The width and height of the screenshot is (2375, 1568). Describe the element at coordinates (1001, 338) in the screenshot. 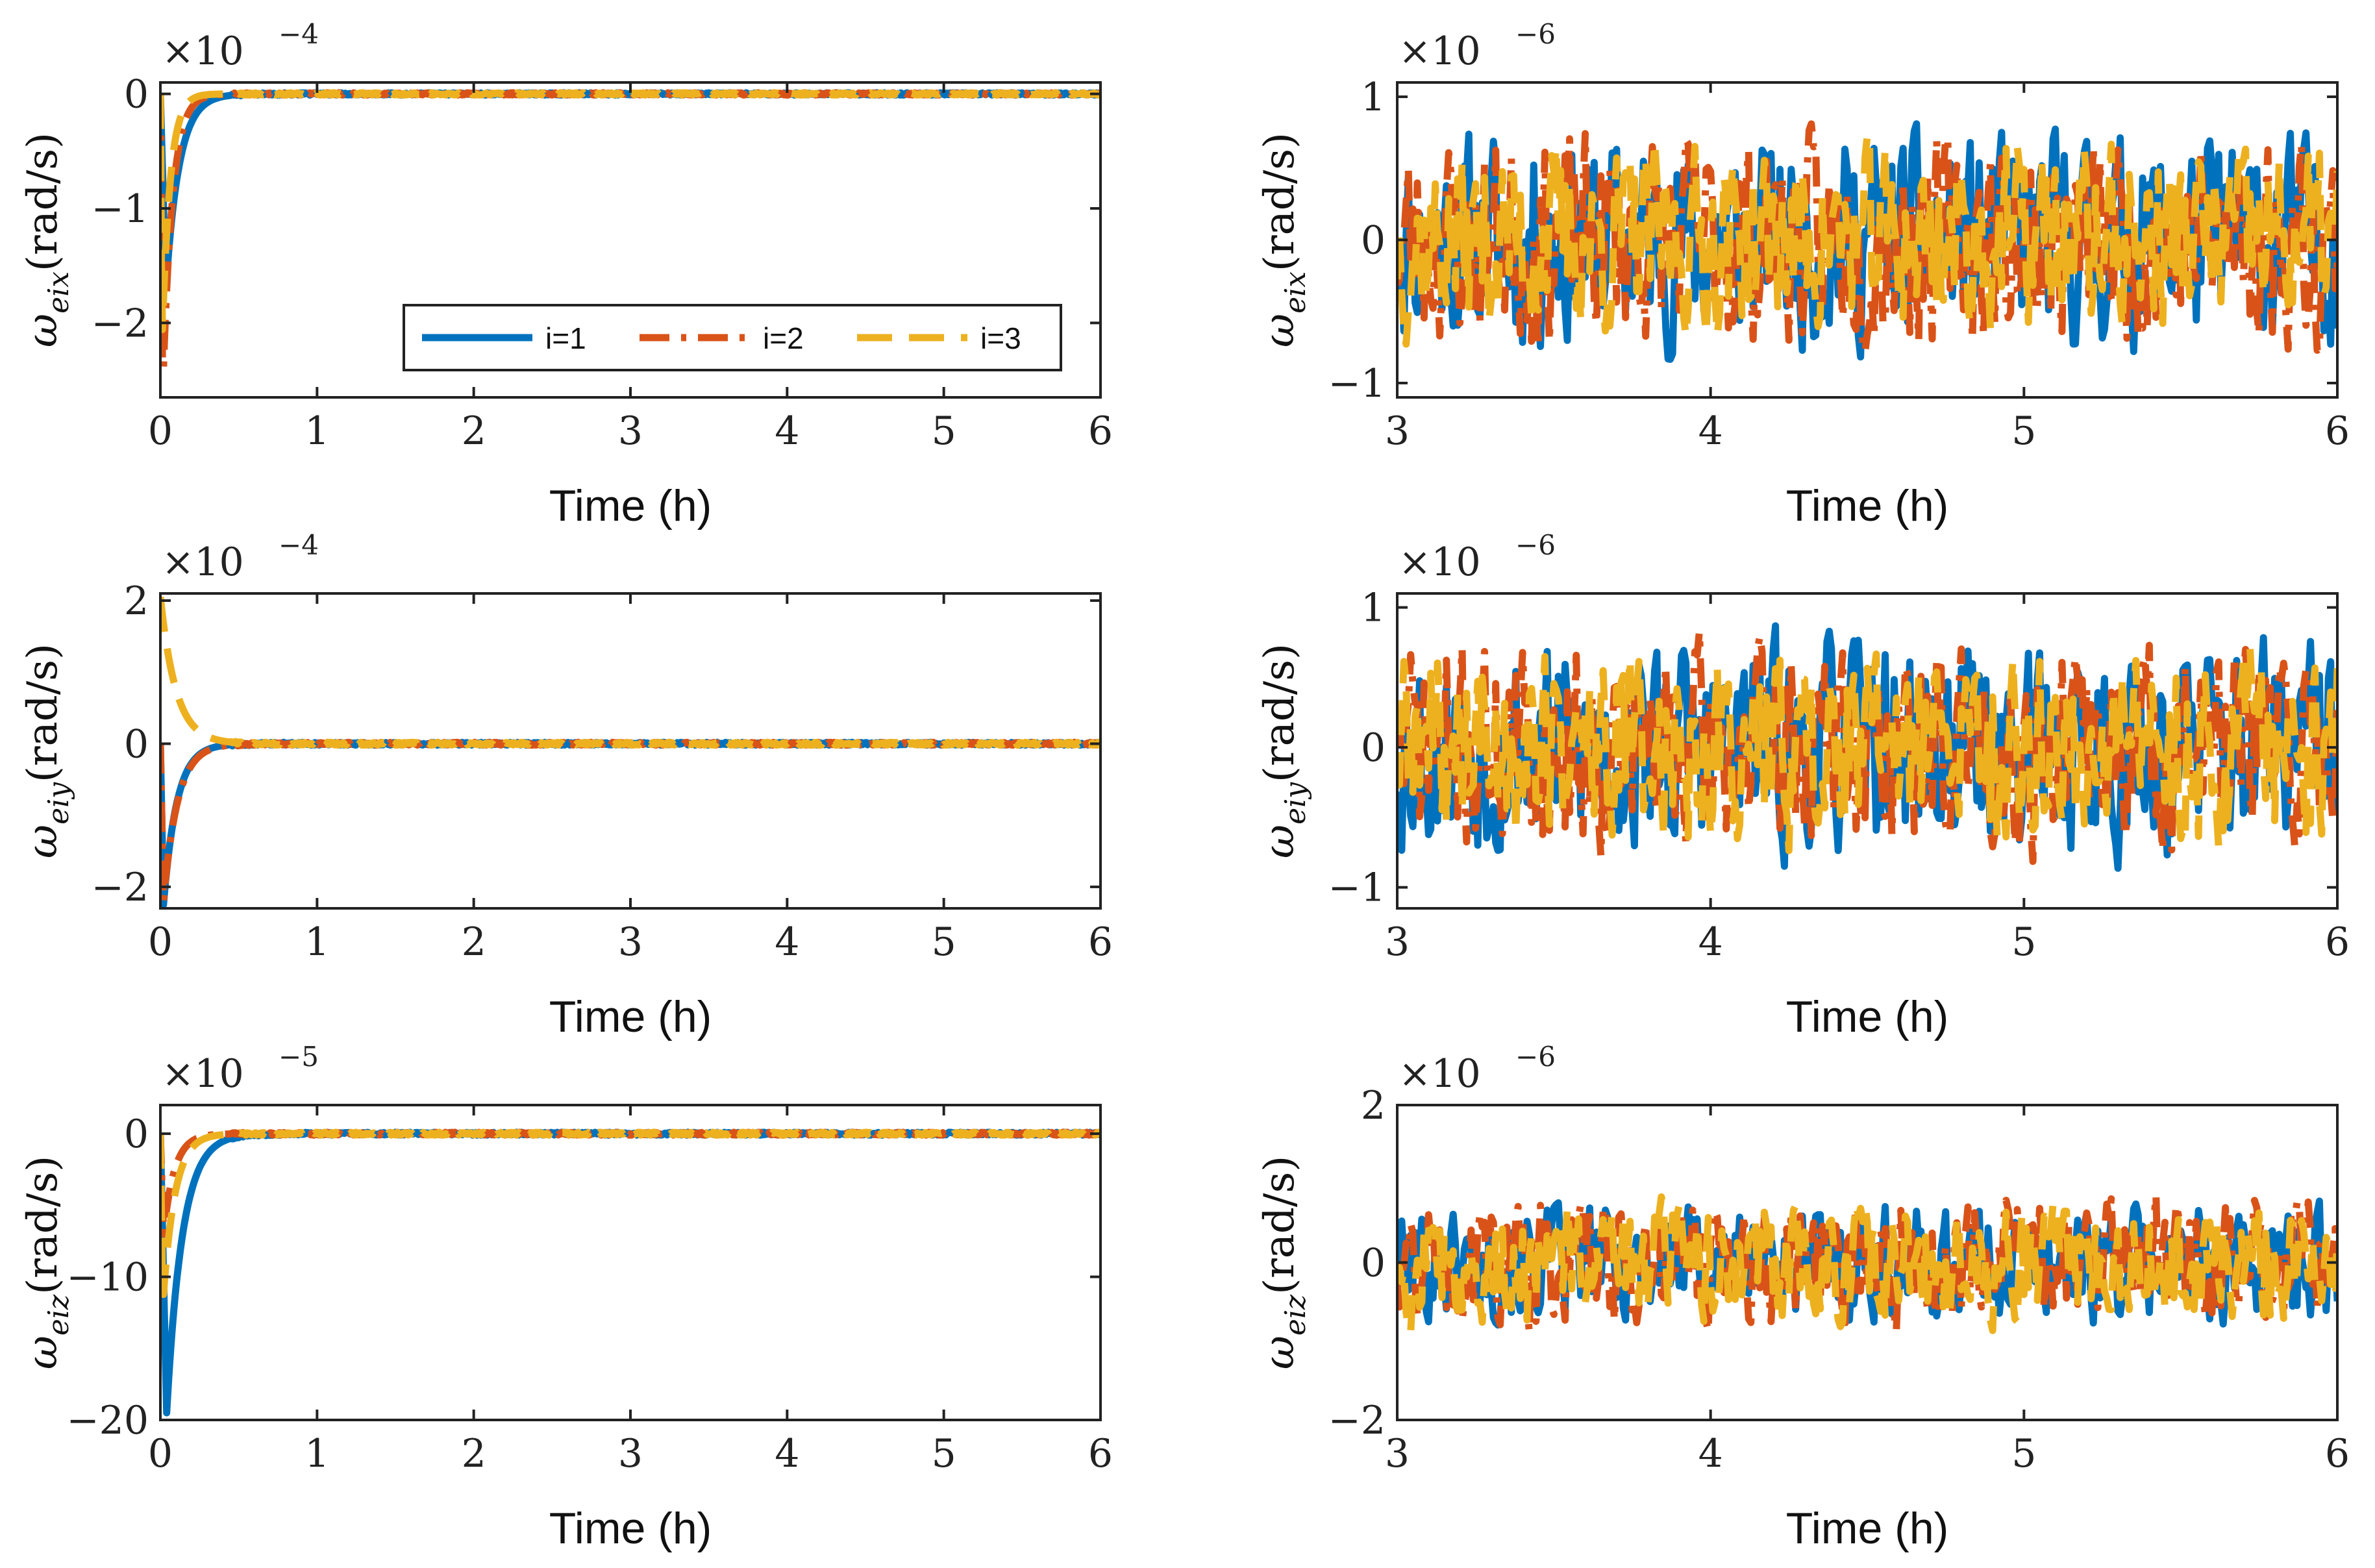

I see `legend-label: i=3` at that location.